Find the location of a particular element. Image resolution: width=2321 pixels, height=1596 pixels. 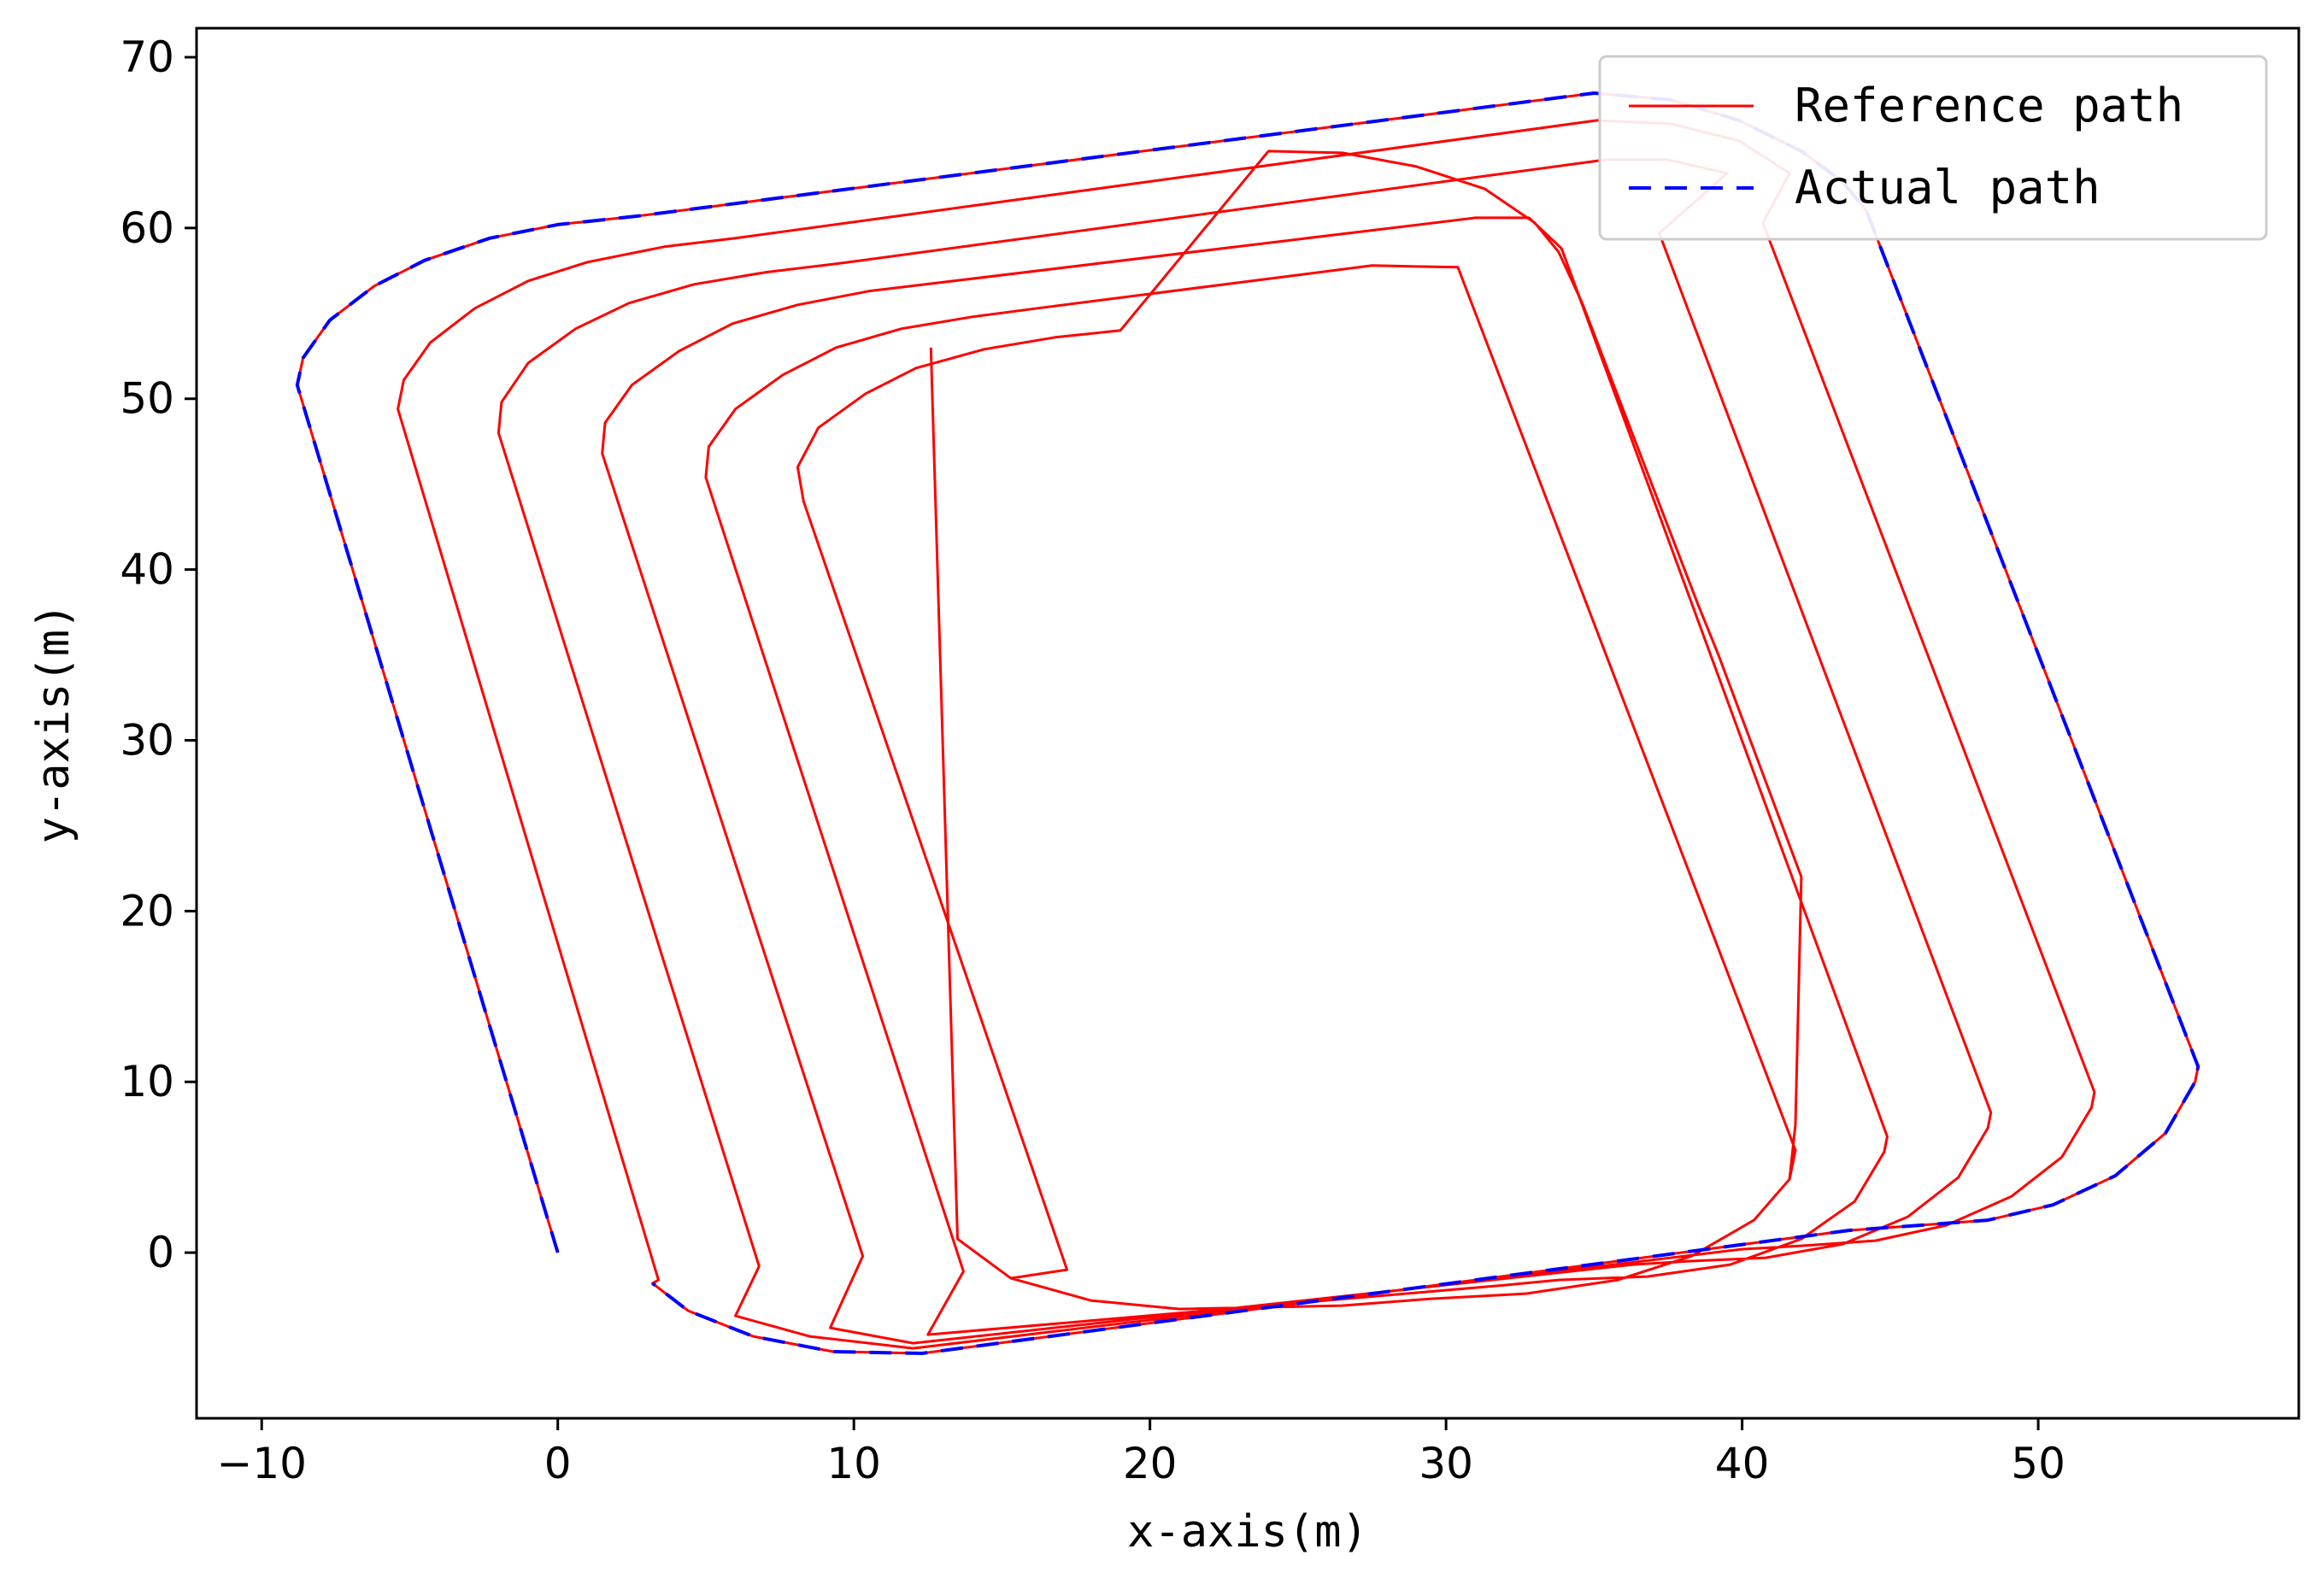

y-tick-label: 20 is located at coordinates (147, 911).